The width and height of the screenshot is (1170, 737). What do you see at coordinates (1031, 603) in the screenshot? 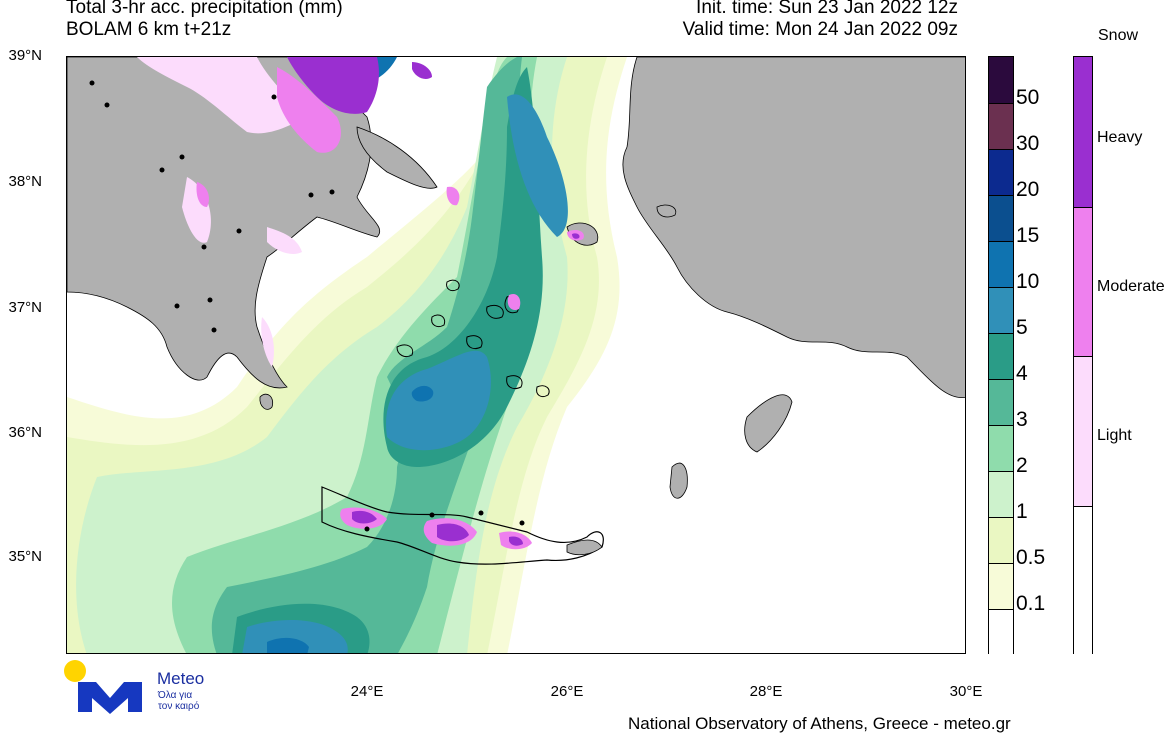
I see `precip-level-label: 0.1` at bounding box center [1031, 603].